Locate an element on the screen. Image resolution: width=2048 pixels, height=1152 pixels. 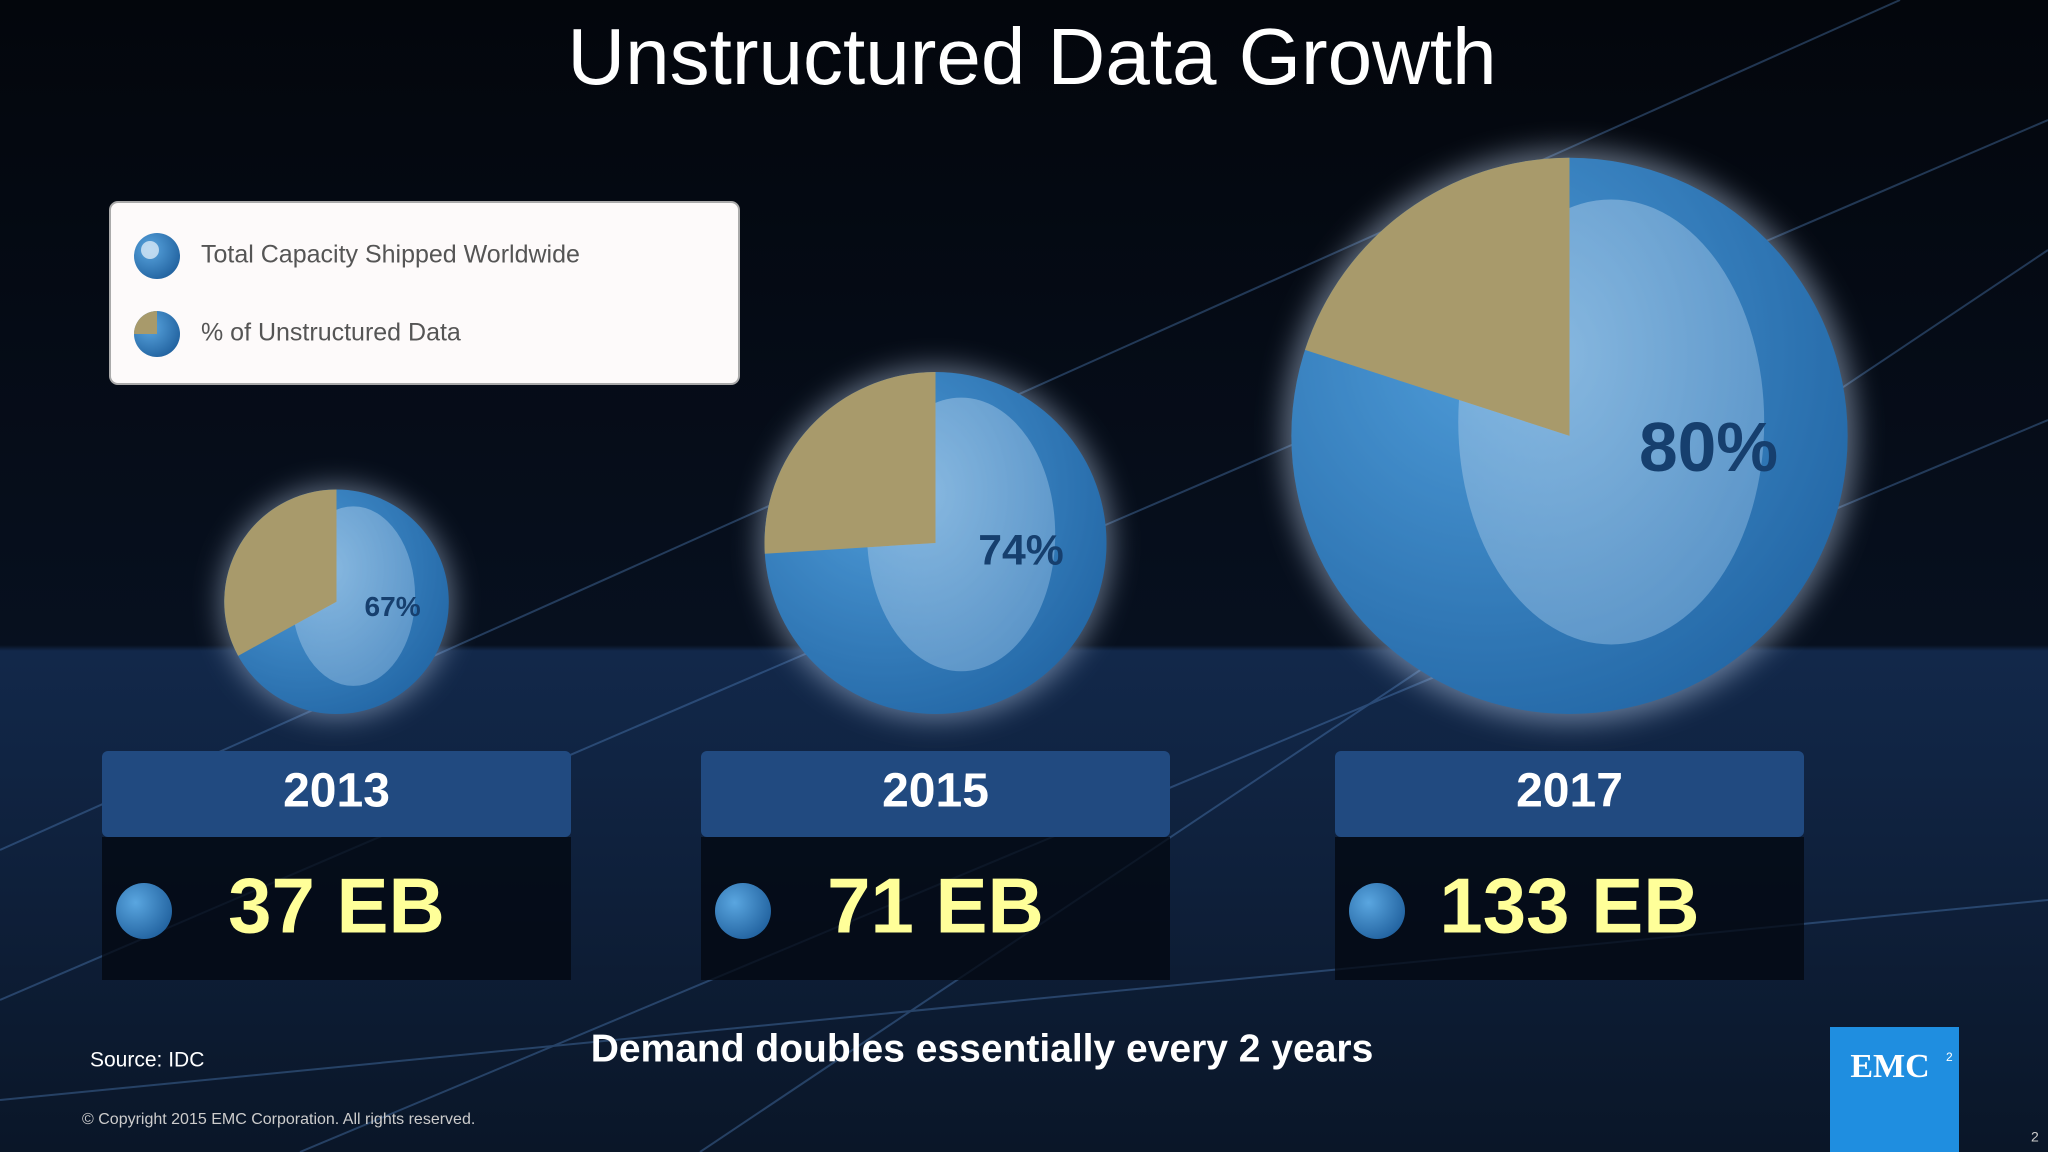
source: Source: IDC is located at coordinates (147, 1060).